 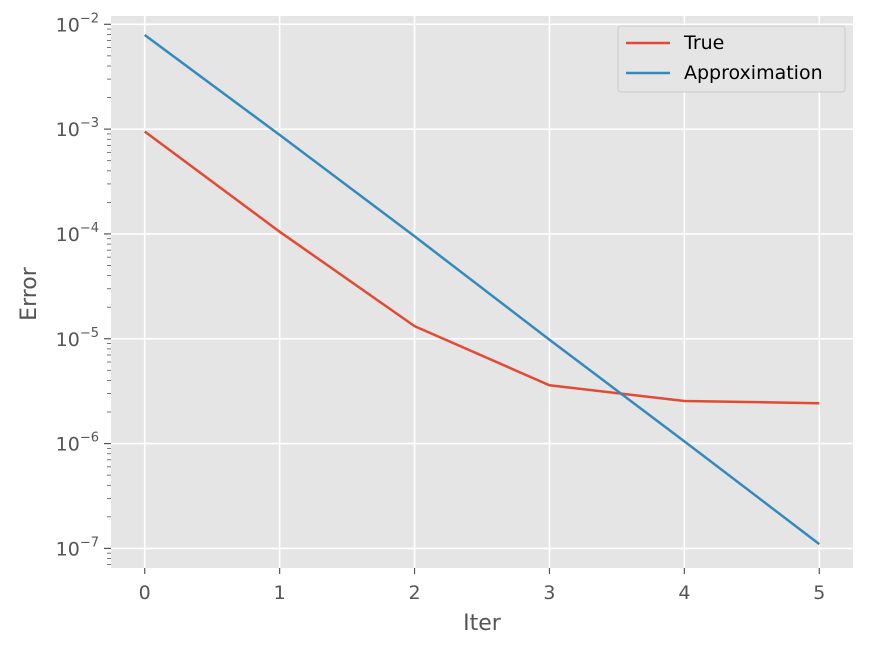 What do you see at coordinates (29, 293) in the screenshot?
I see `y-axis-label: Error` at bounding box center [29, 293].